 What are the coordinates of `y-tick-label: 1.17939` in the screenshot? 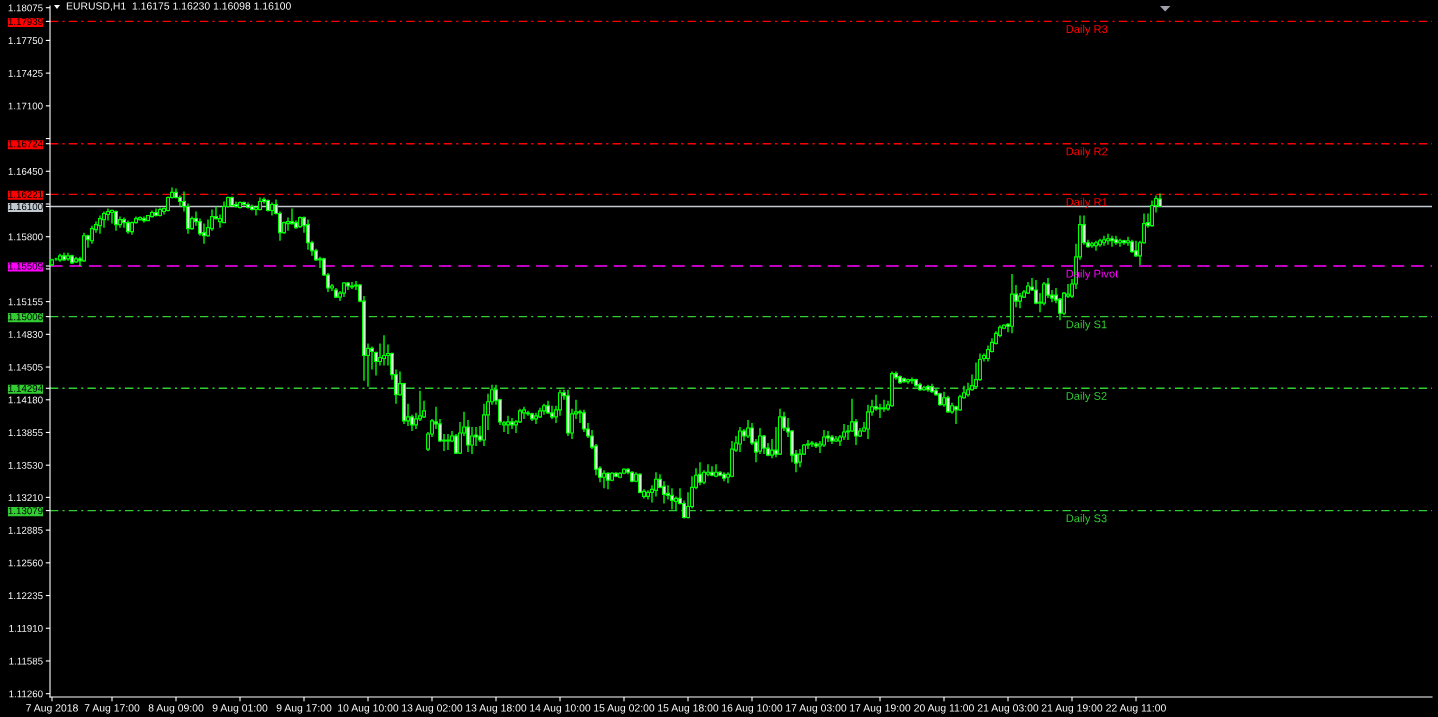 It's located at (25, 22).